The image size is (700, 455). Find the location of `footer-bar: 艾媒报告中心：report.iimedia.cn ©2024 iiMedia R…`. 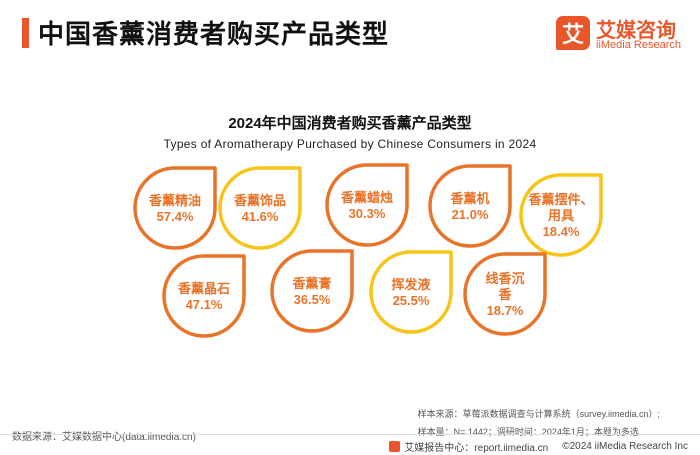

footer-bar: 艾媒报告中心：report.iimedia.cn ©2024 iiMedia R… is located at coordinates (350, 444).